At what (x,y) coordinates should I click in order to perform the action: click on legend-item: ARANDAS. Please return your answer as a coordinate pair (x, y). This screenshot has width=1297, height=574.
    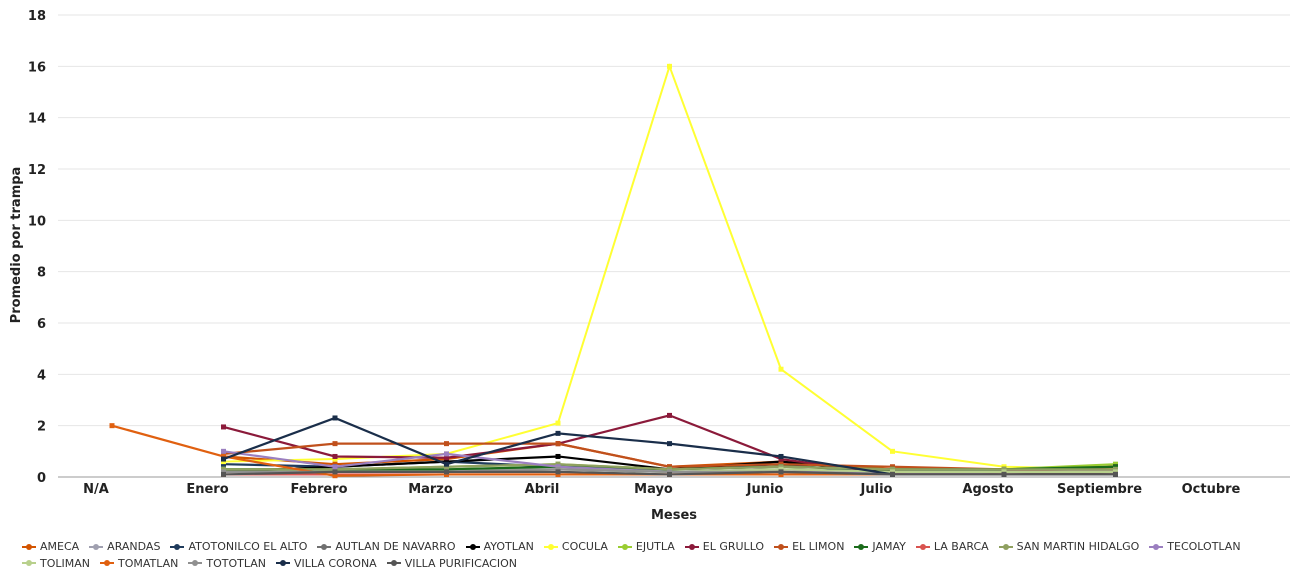
    Looking at the image, I should click on (124, 546).